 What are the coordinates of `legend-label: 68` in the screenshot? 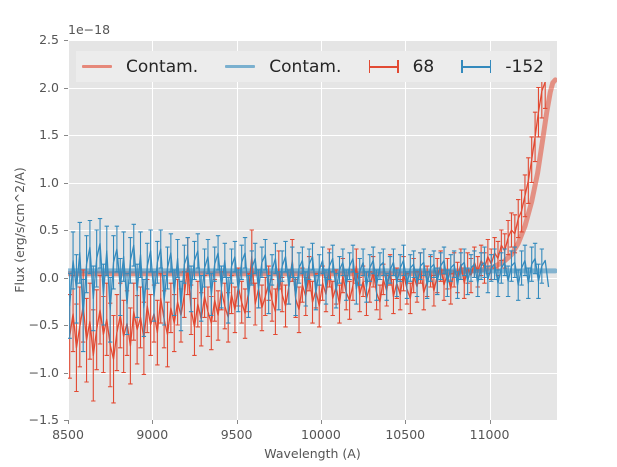 It's located at (423, 66).